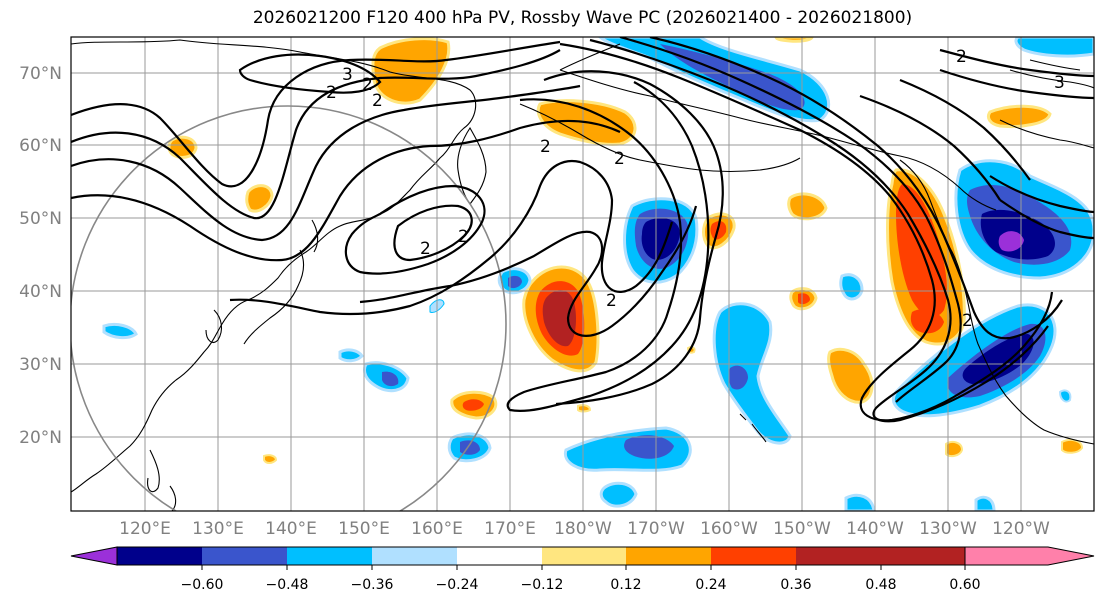  Describe the element at coordinates (964, 585) in the screenshot. I see `colorbar-tick-label: 0.60` at that location.